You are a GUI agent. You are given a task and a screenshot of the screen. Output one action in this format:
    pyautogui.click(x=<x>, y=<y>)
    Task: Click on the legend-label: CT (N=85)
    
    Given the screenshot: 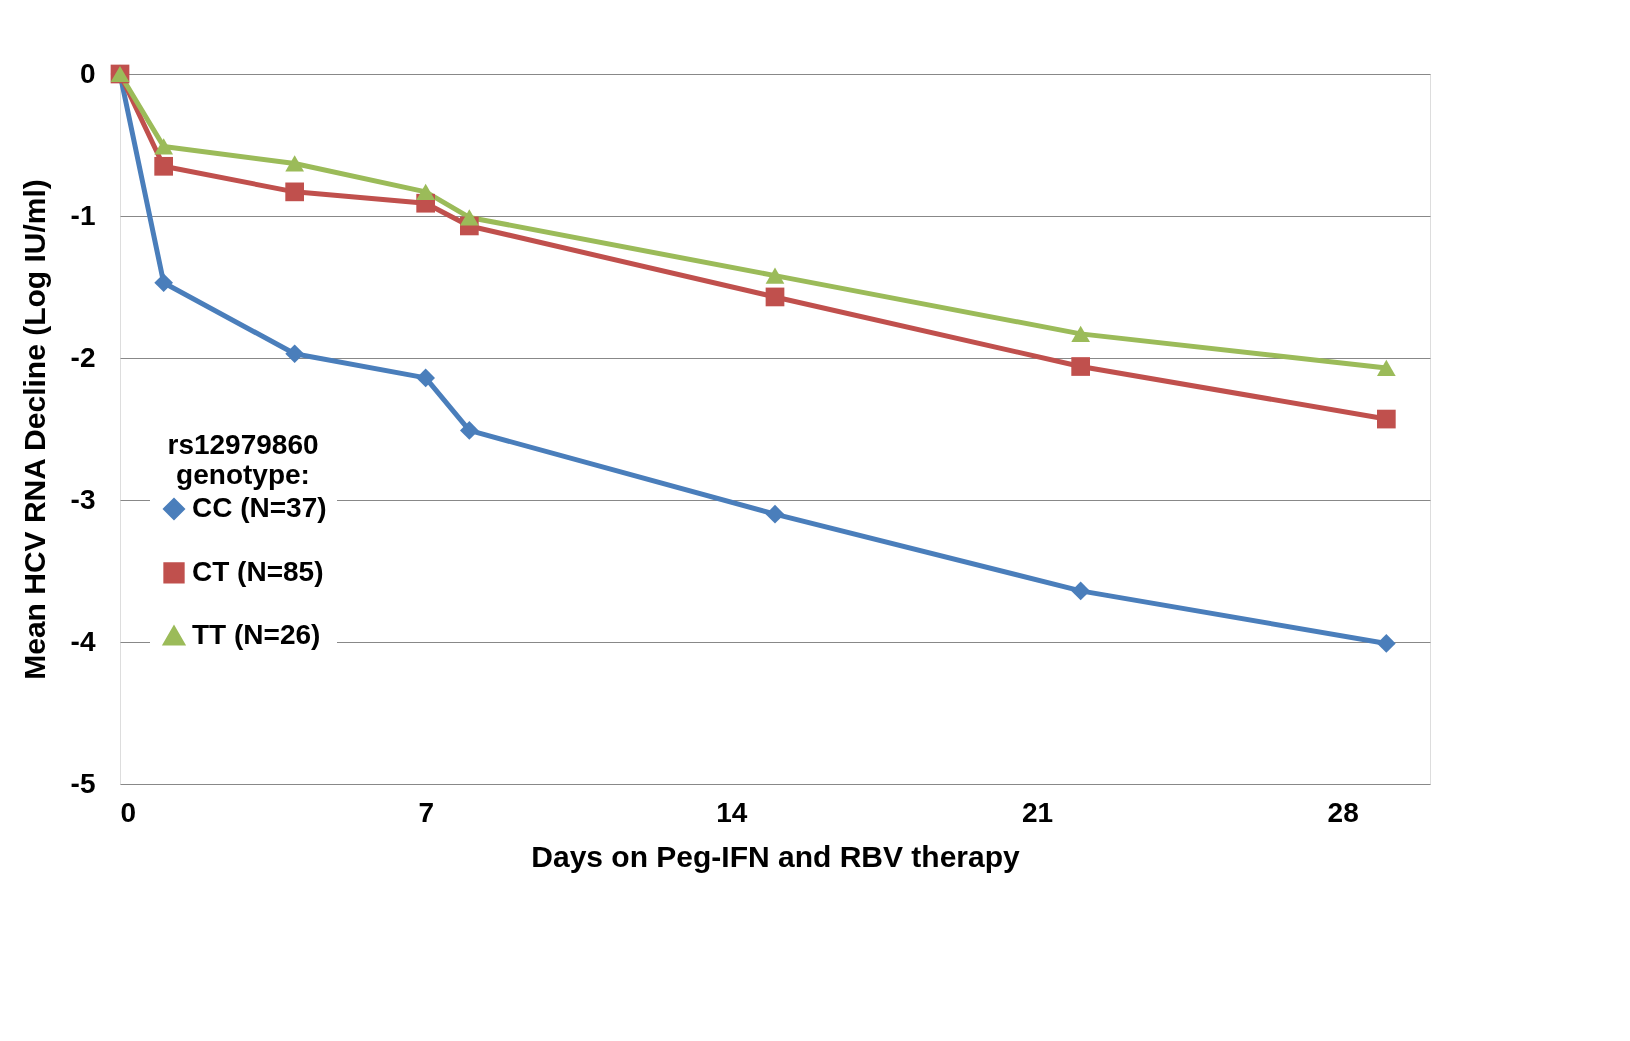 What is the action you would take?
    pyautogui.click(x=258, y=571)
    